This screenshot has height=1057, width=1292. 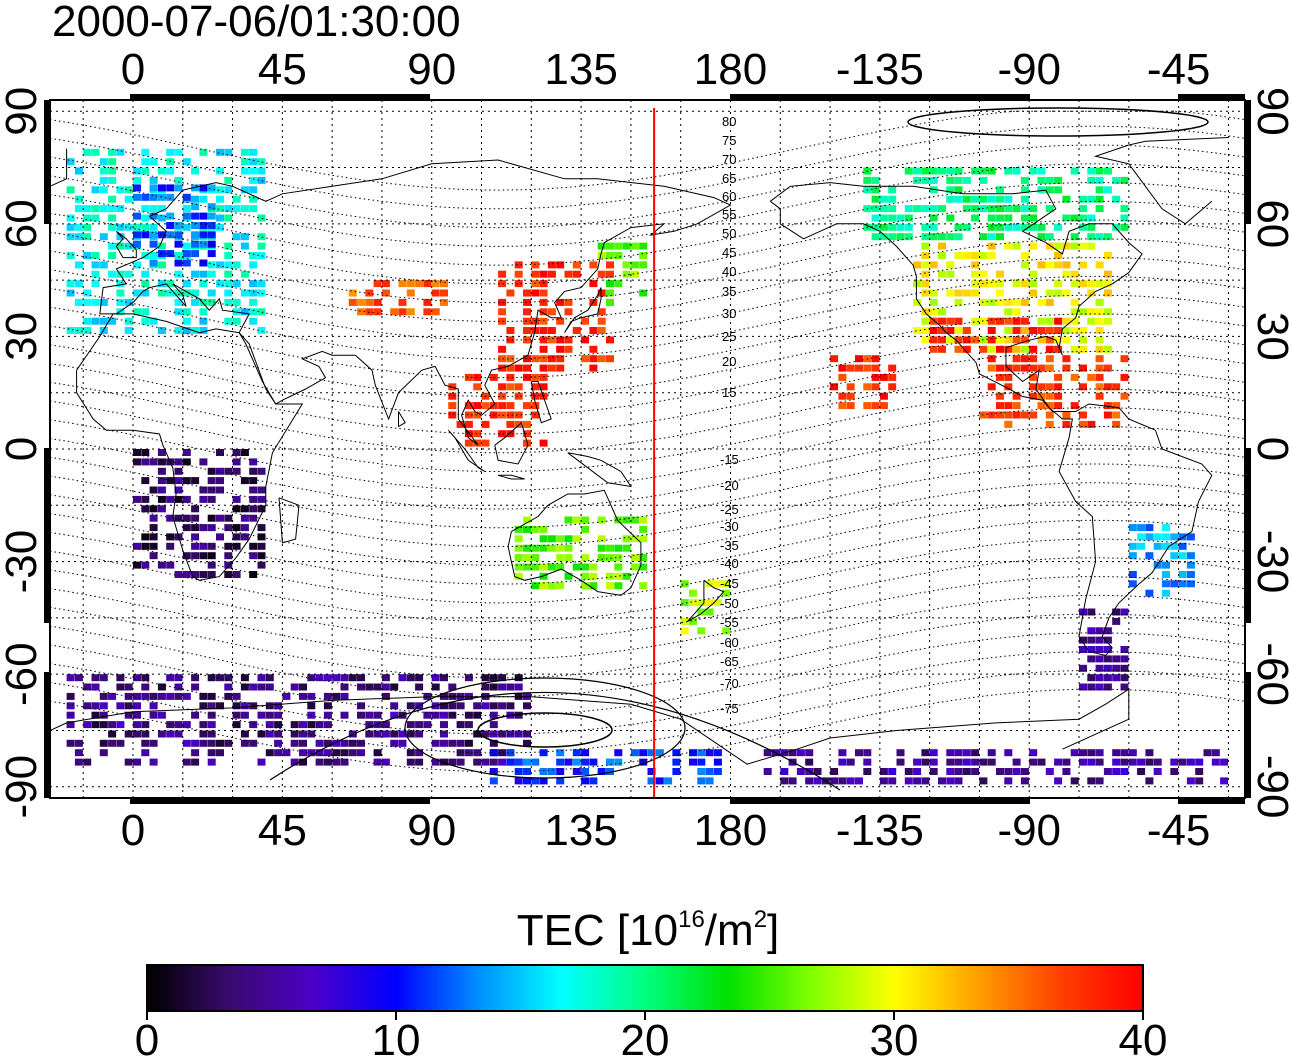 What do you see at coordinates (729, 642) in the screenshot?
I see `contour-label: -60` at bounding box center [729, 642].